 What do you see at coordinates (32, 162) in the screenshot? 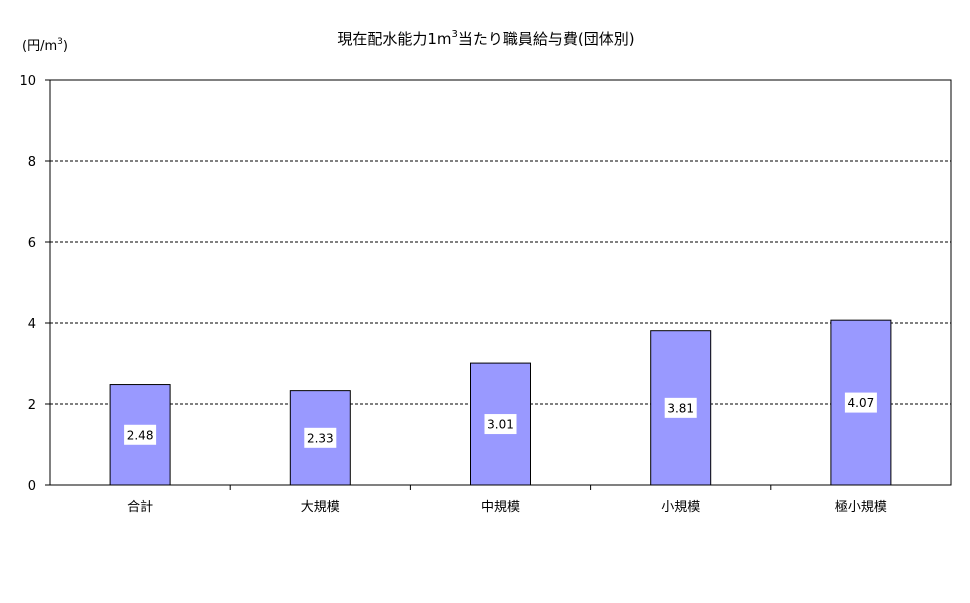
I see `y-tick-label: 8` at bounding box center [32, 162].